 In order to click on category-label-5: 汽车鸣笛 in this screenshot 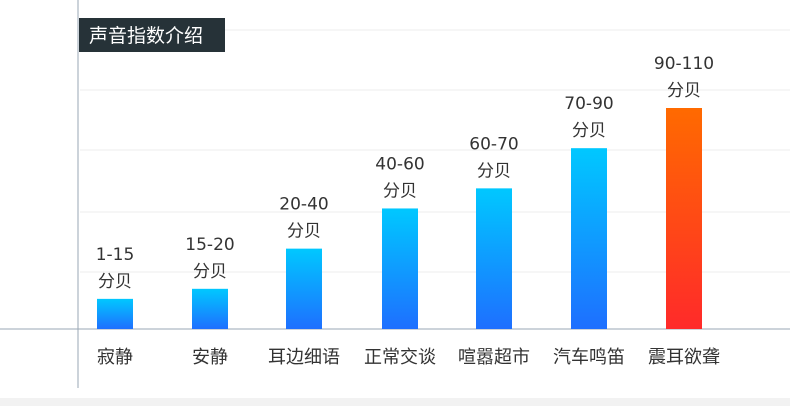, I will do `click(589, 357)`.